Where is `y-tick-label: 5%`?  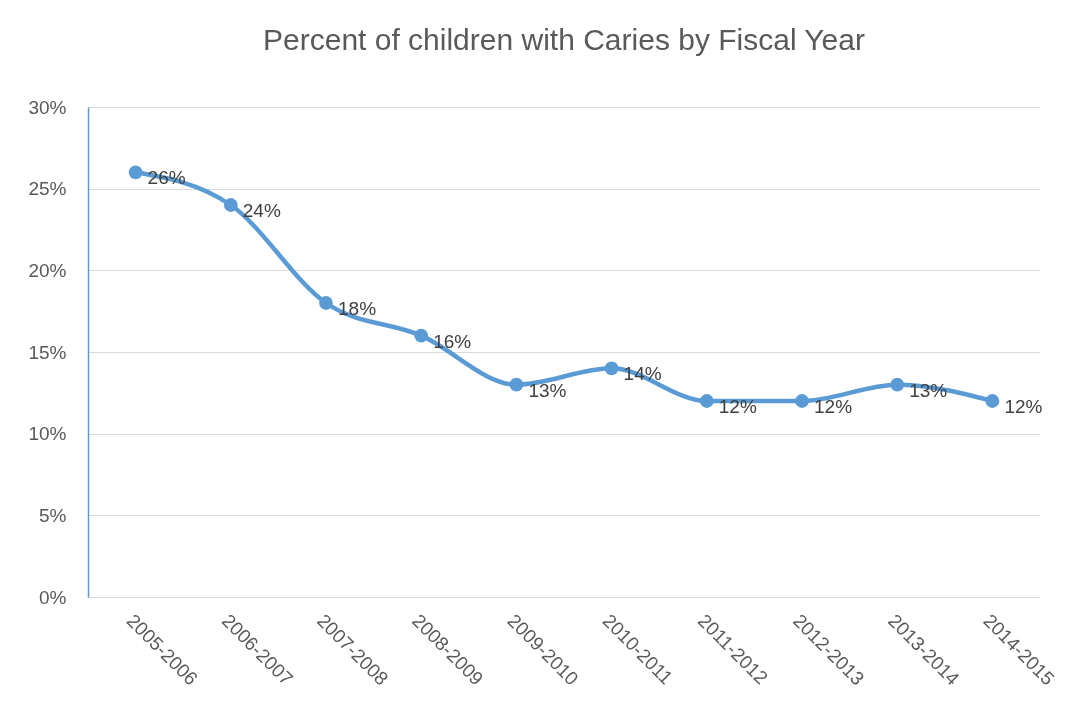
y-tick-label: 5% is located at coordinates (53, 515).